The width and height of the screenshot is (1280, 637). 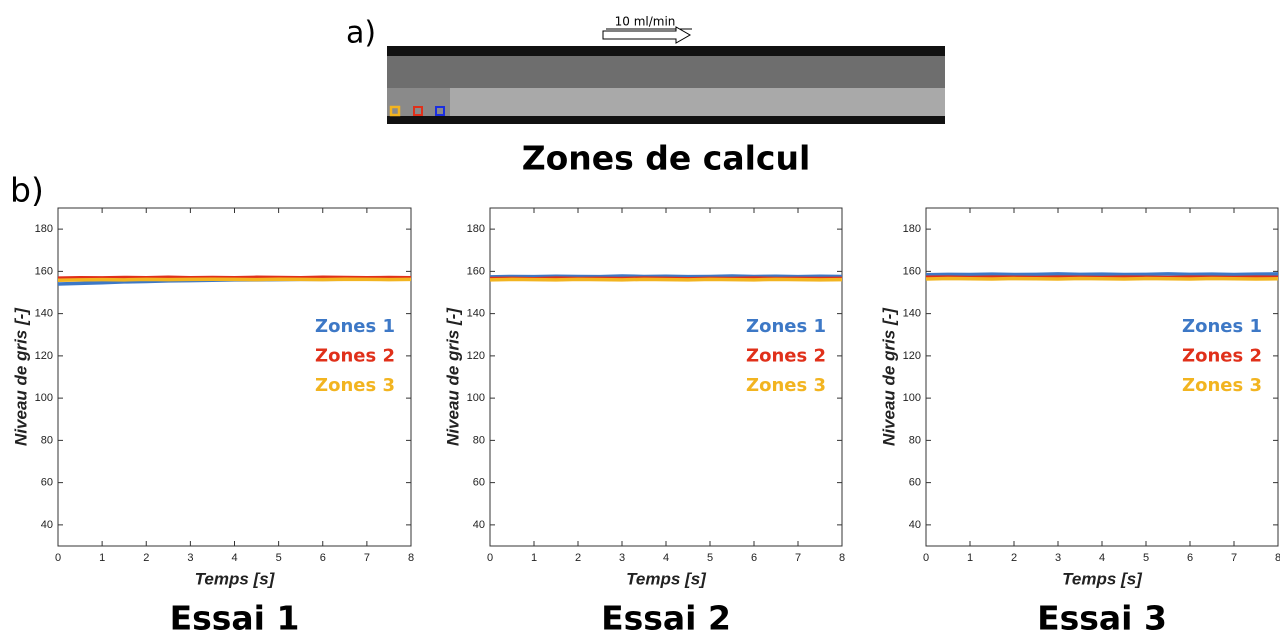 I want to click on channel-image, so click(x=666, y=85).